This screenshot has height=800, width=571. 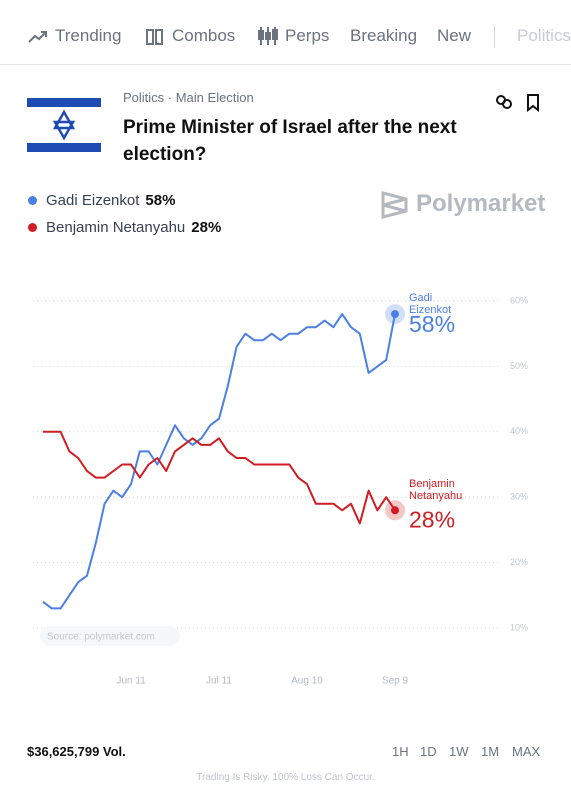 I want to click on end-label-name: Benjamin Netanyahu, so click(x=436, y=490).